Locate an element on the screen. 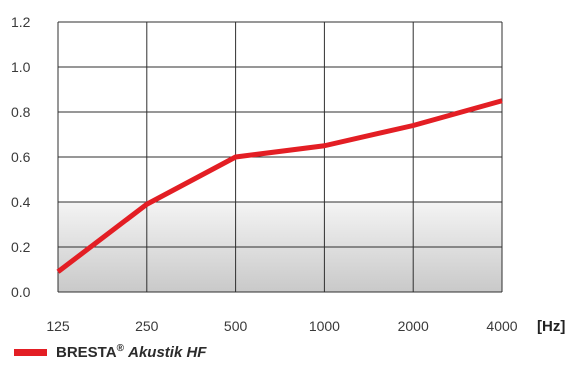 The height and width of the screenshot is (375, 572). x-axis-unit-label: [Hz] is located at coordinates (551, 326).